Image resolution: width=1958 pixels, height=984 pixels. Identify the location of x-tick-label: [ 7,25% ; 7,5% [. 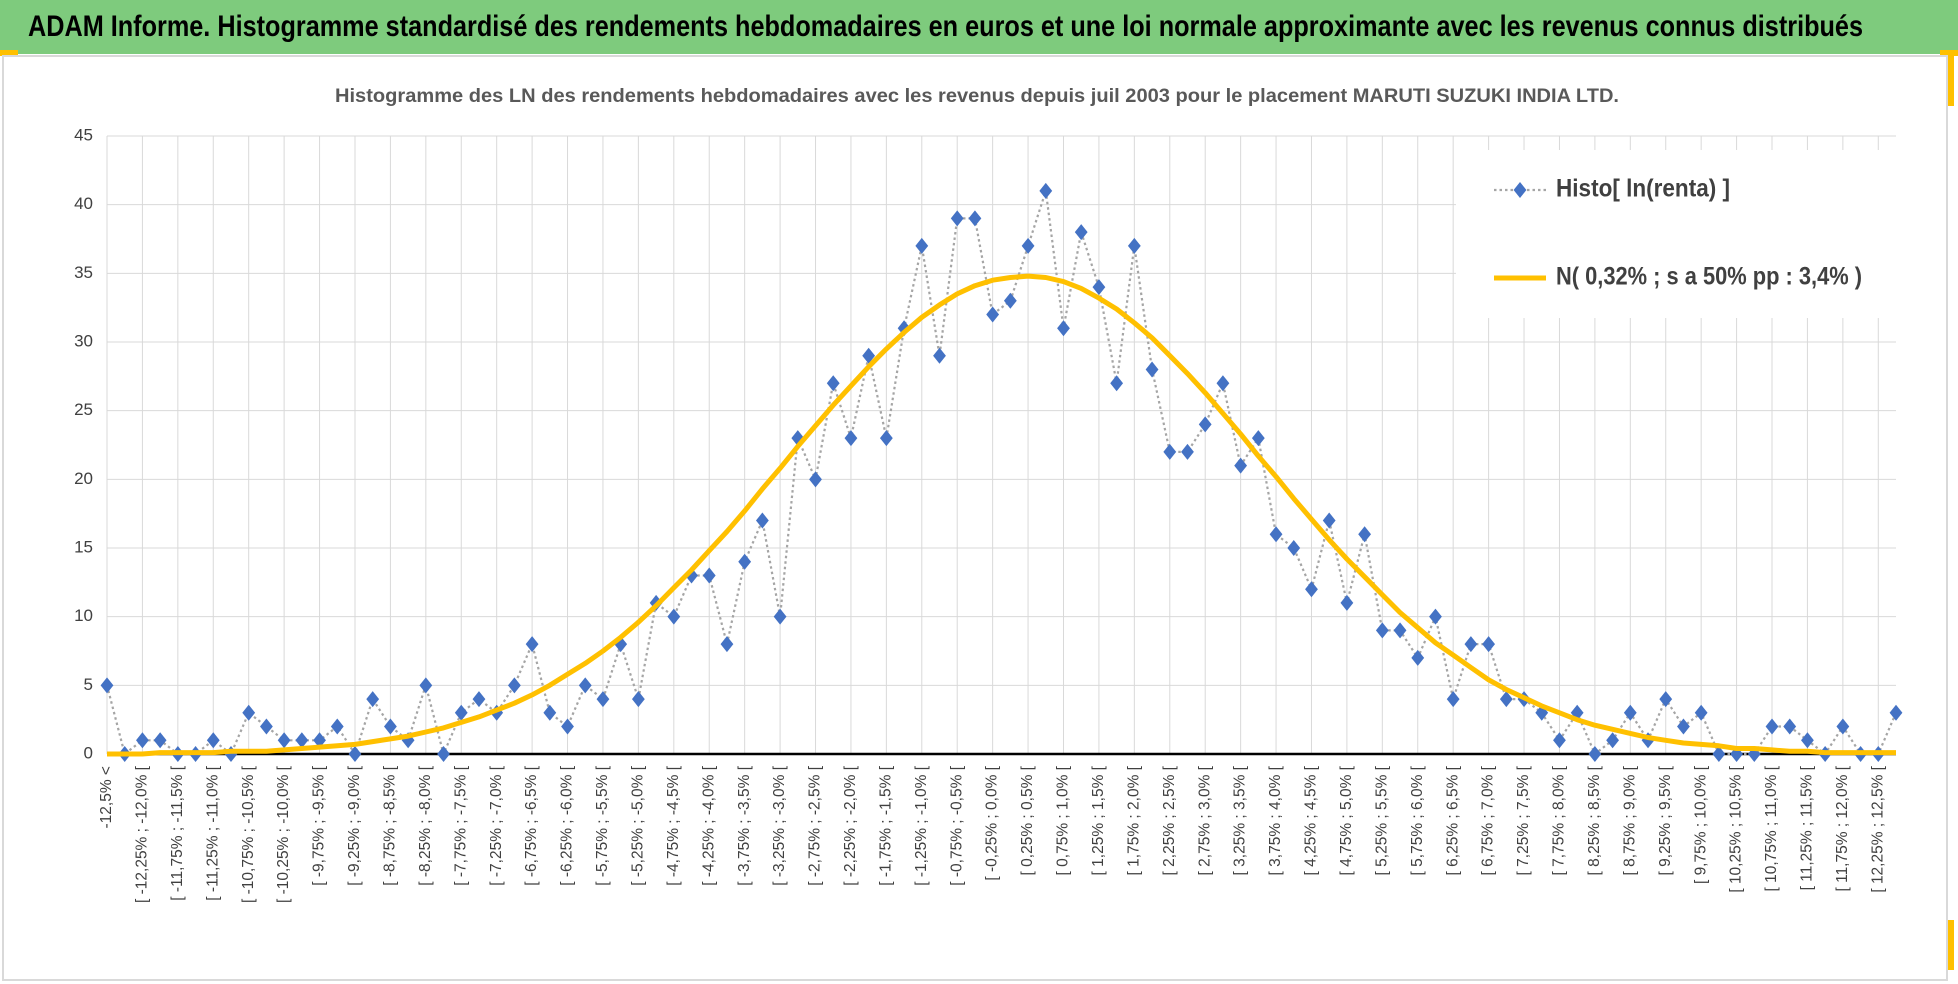
(1523, 820).